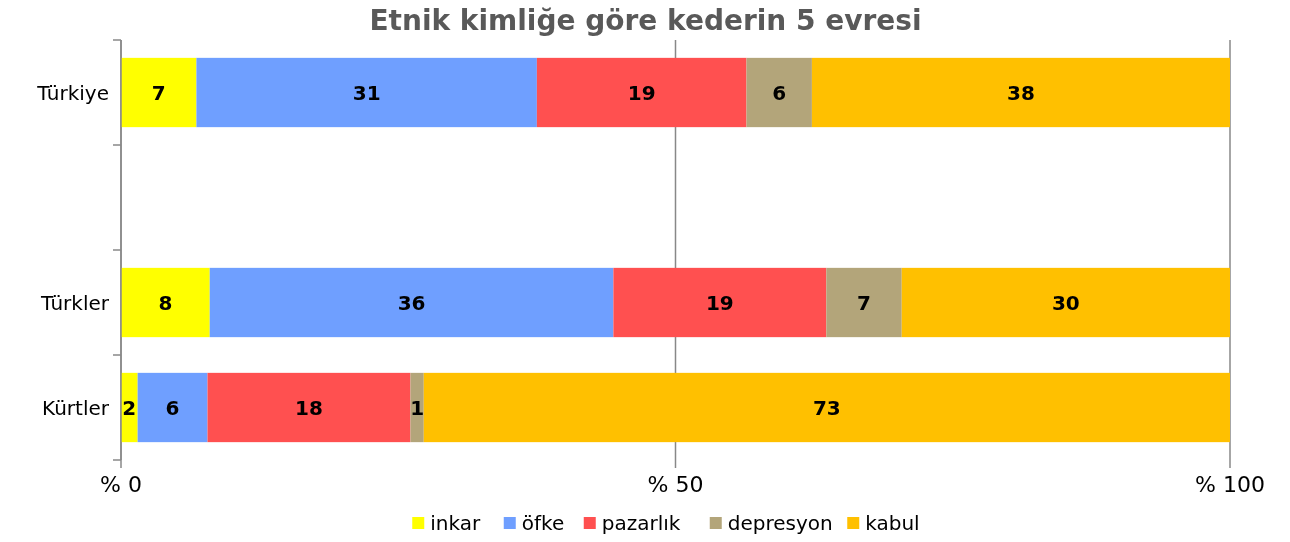  Describe the element at coordinates (74, 302) in the screenshot. I see `y-tick-label: Türkler` at that location.